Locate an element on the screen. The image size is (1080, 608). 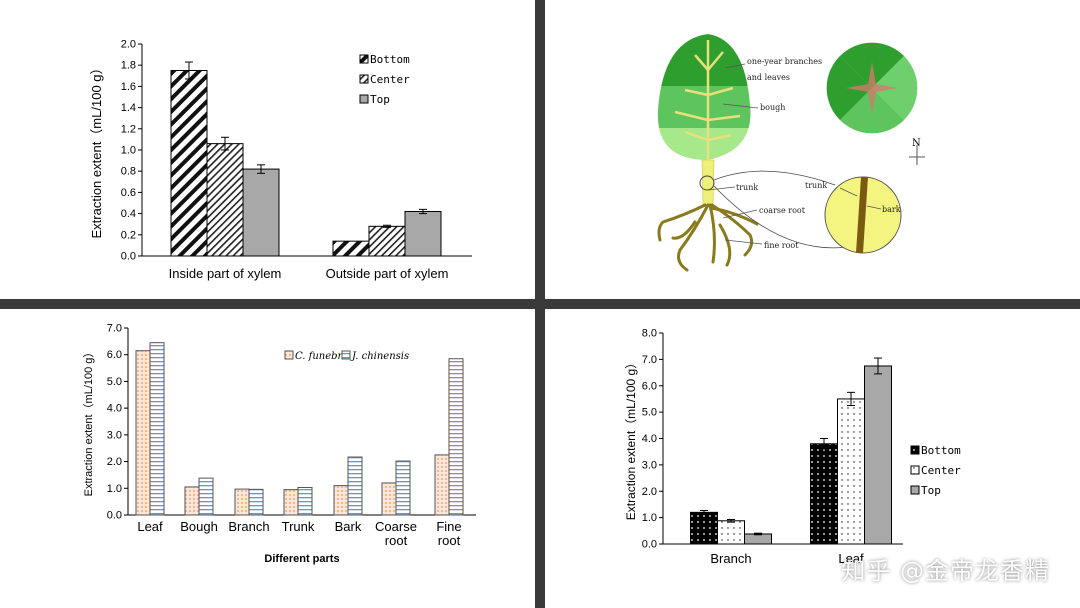
x-category-label: Bough is located at coordinates (199, 526).